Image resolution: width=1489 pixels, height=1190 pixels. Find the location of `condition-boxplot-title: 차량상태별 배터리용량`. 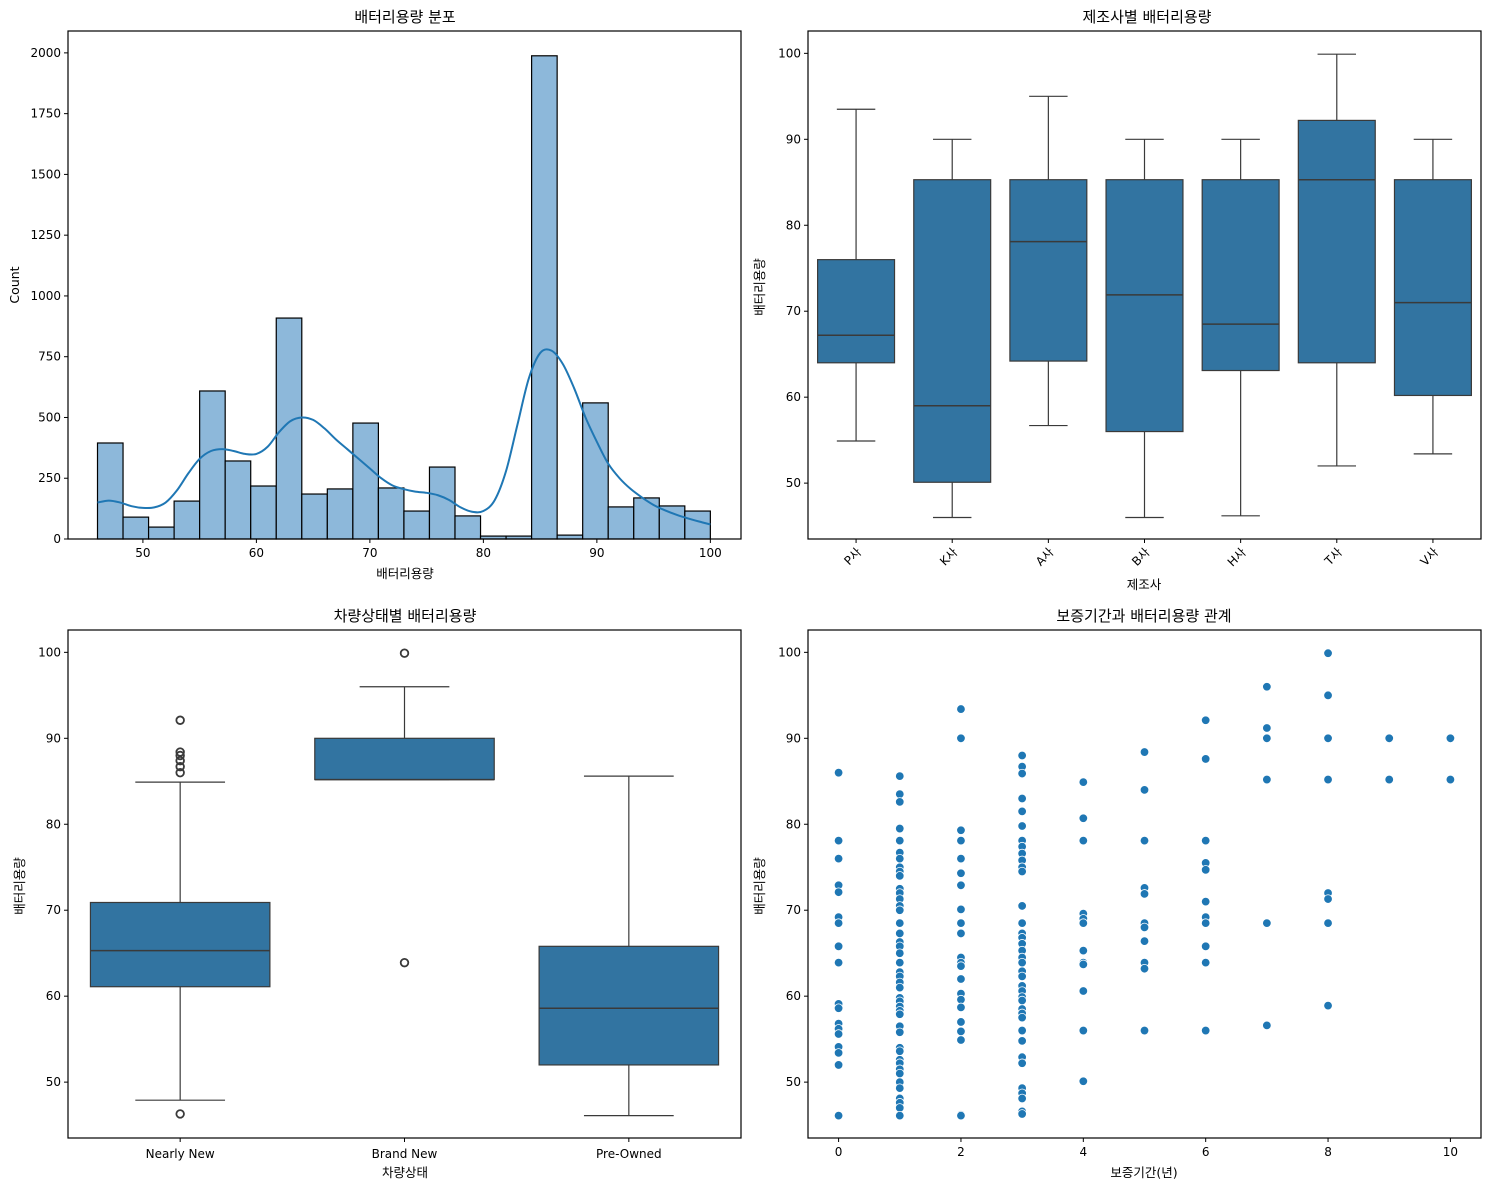

condition-boxplot-title: 차량상태별 배터리용량 is located at coordinates (405, 616).